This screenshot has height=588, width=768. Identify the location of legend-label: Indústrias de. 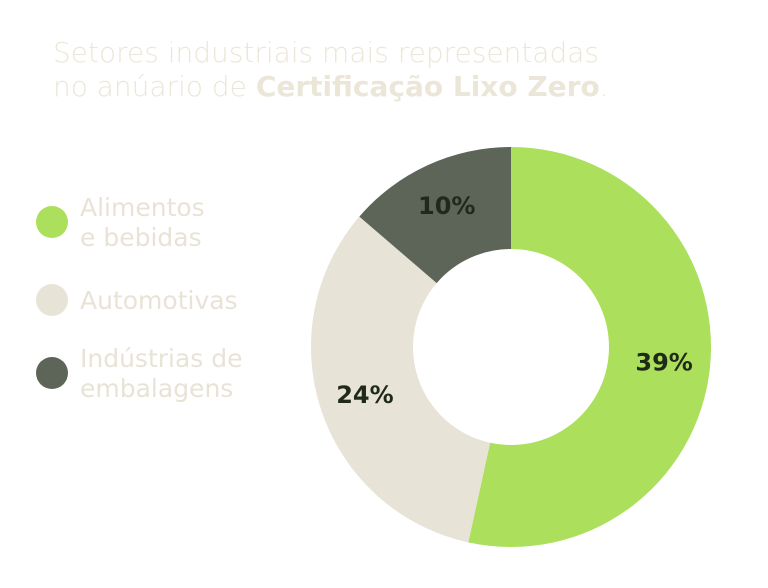
(161, 358).